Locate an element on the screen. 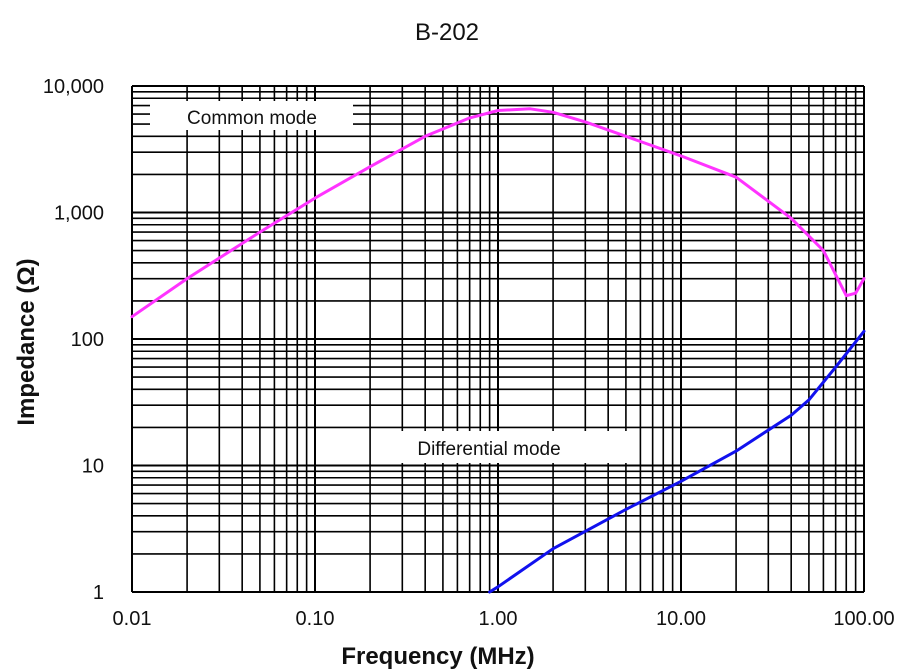  x-axis-ticks: 0.01 0.10 1.00 10.00 100.00 is located at coordinates (504, 619).